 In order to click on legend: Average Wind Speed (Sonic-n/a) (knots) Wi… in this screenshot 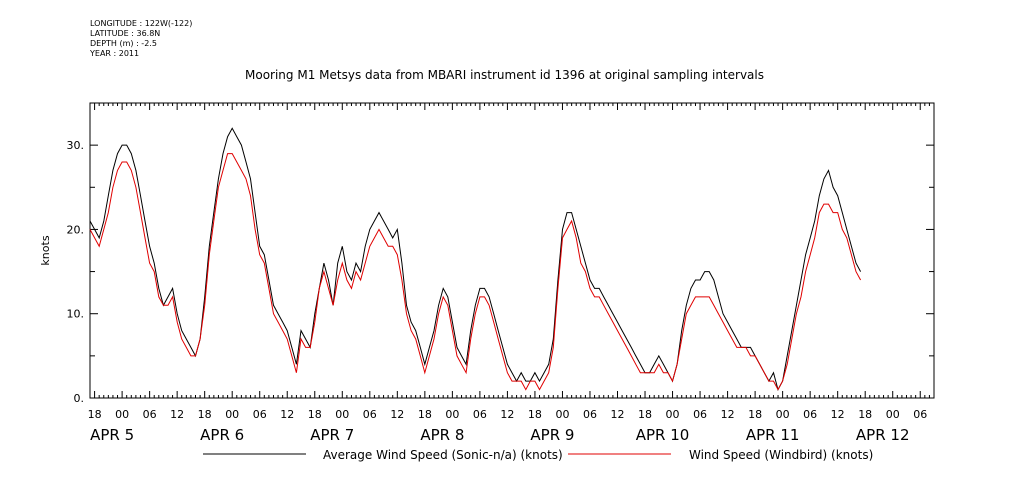, I will do `click(538, 455)`.